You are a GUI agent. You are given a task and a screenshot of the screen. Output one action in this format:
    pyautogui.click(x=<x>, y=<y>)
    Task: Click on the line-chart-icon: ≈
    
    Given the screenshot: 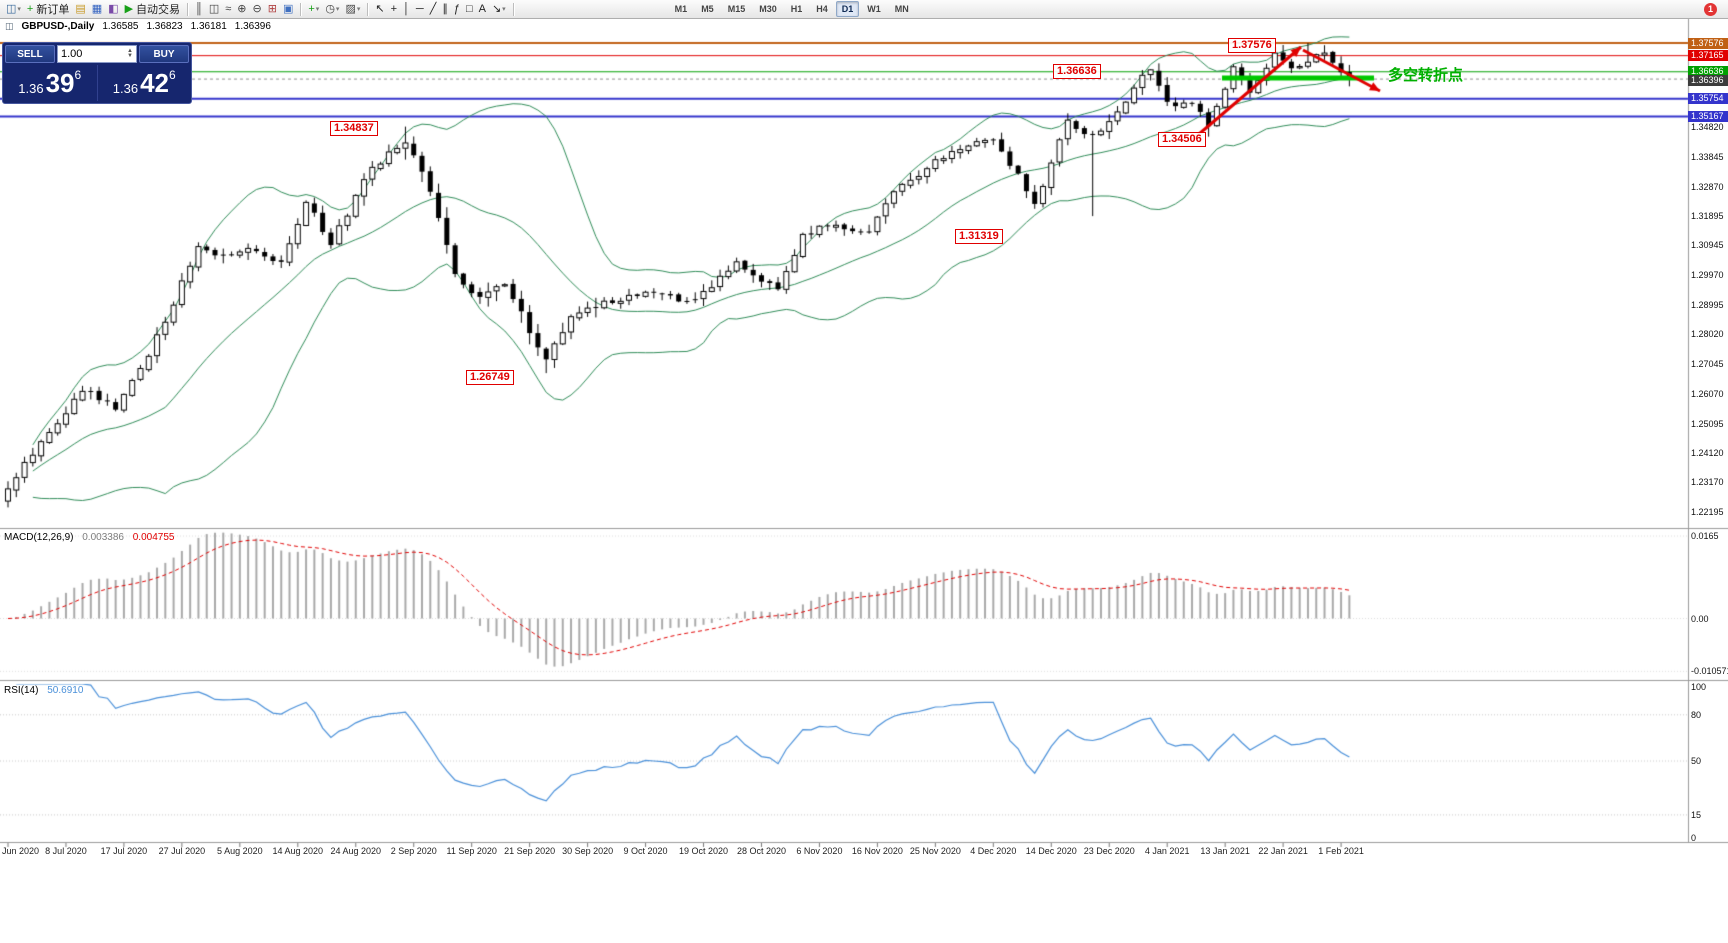 What is the action you would take?
    pyautogui.click(x=228, y=9)
    